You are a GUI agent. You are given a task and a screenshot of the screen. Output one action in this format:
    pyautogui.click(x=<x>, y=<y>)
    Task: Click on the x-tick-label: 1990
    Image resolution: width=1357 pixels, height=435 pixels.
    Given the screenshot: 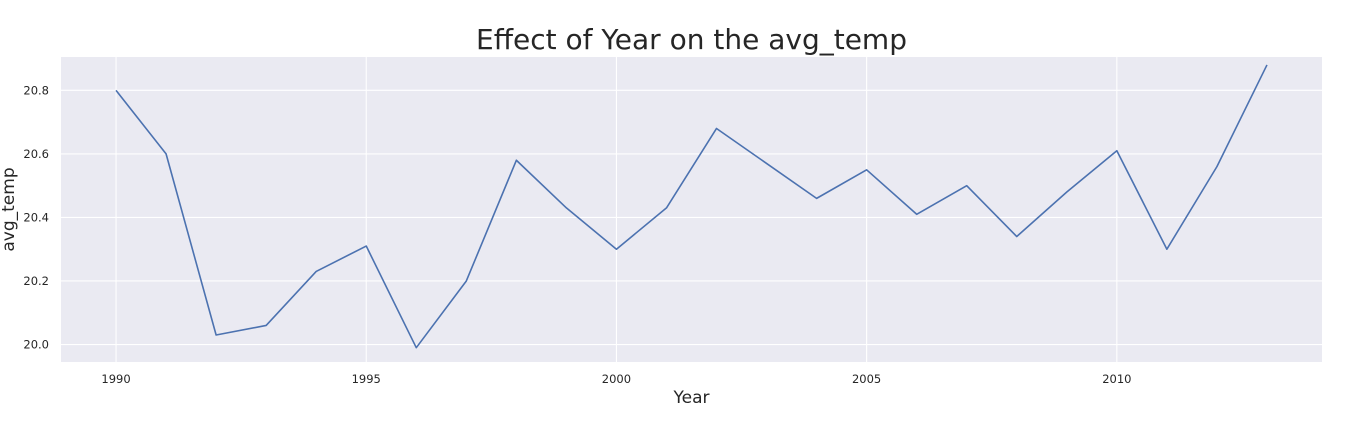 What is the action you would take?
    pyautogui.click(x=115, y=379)
    